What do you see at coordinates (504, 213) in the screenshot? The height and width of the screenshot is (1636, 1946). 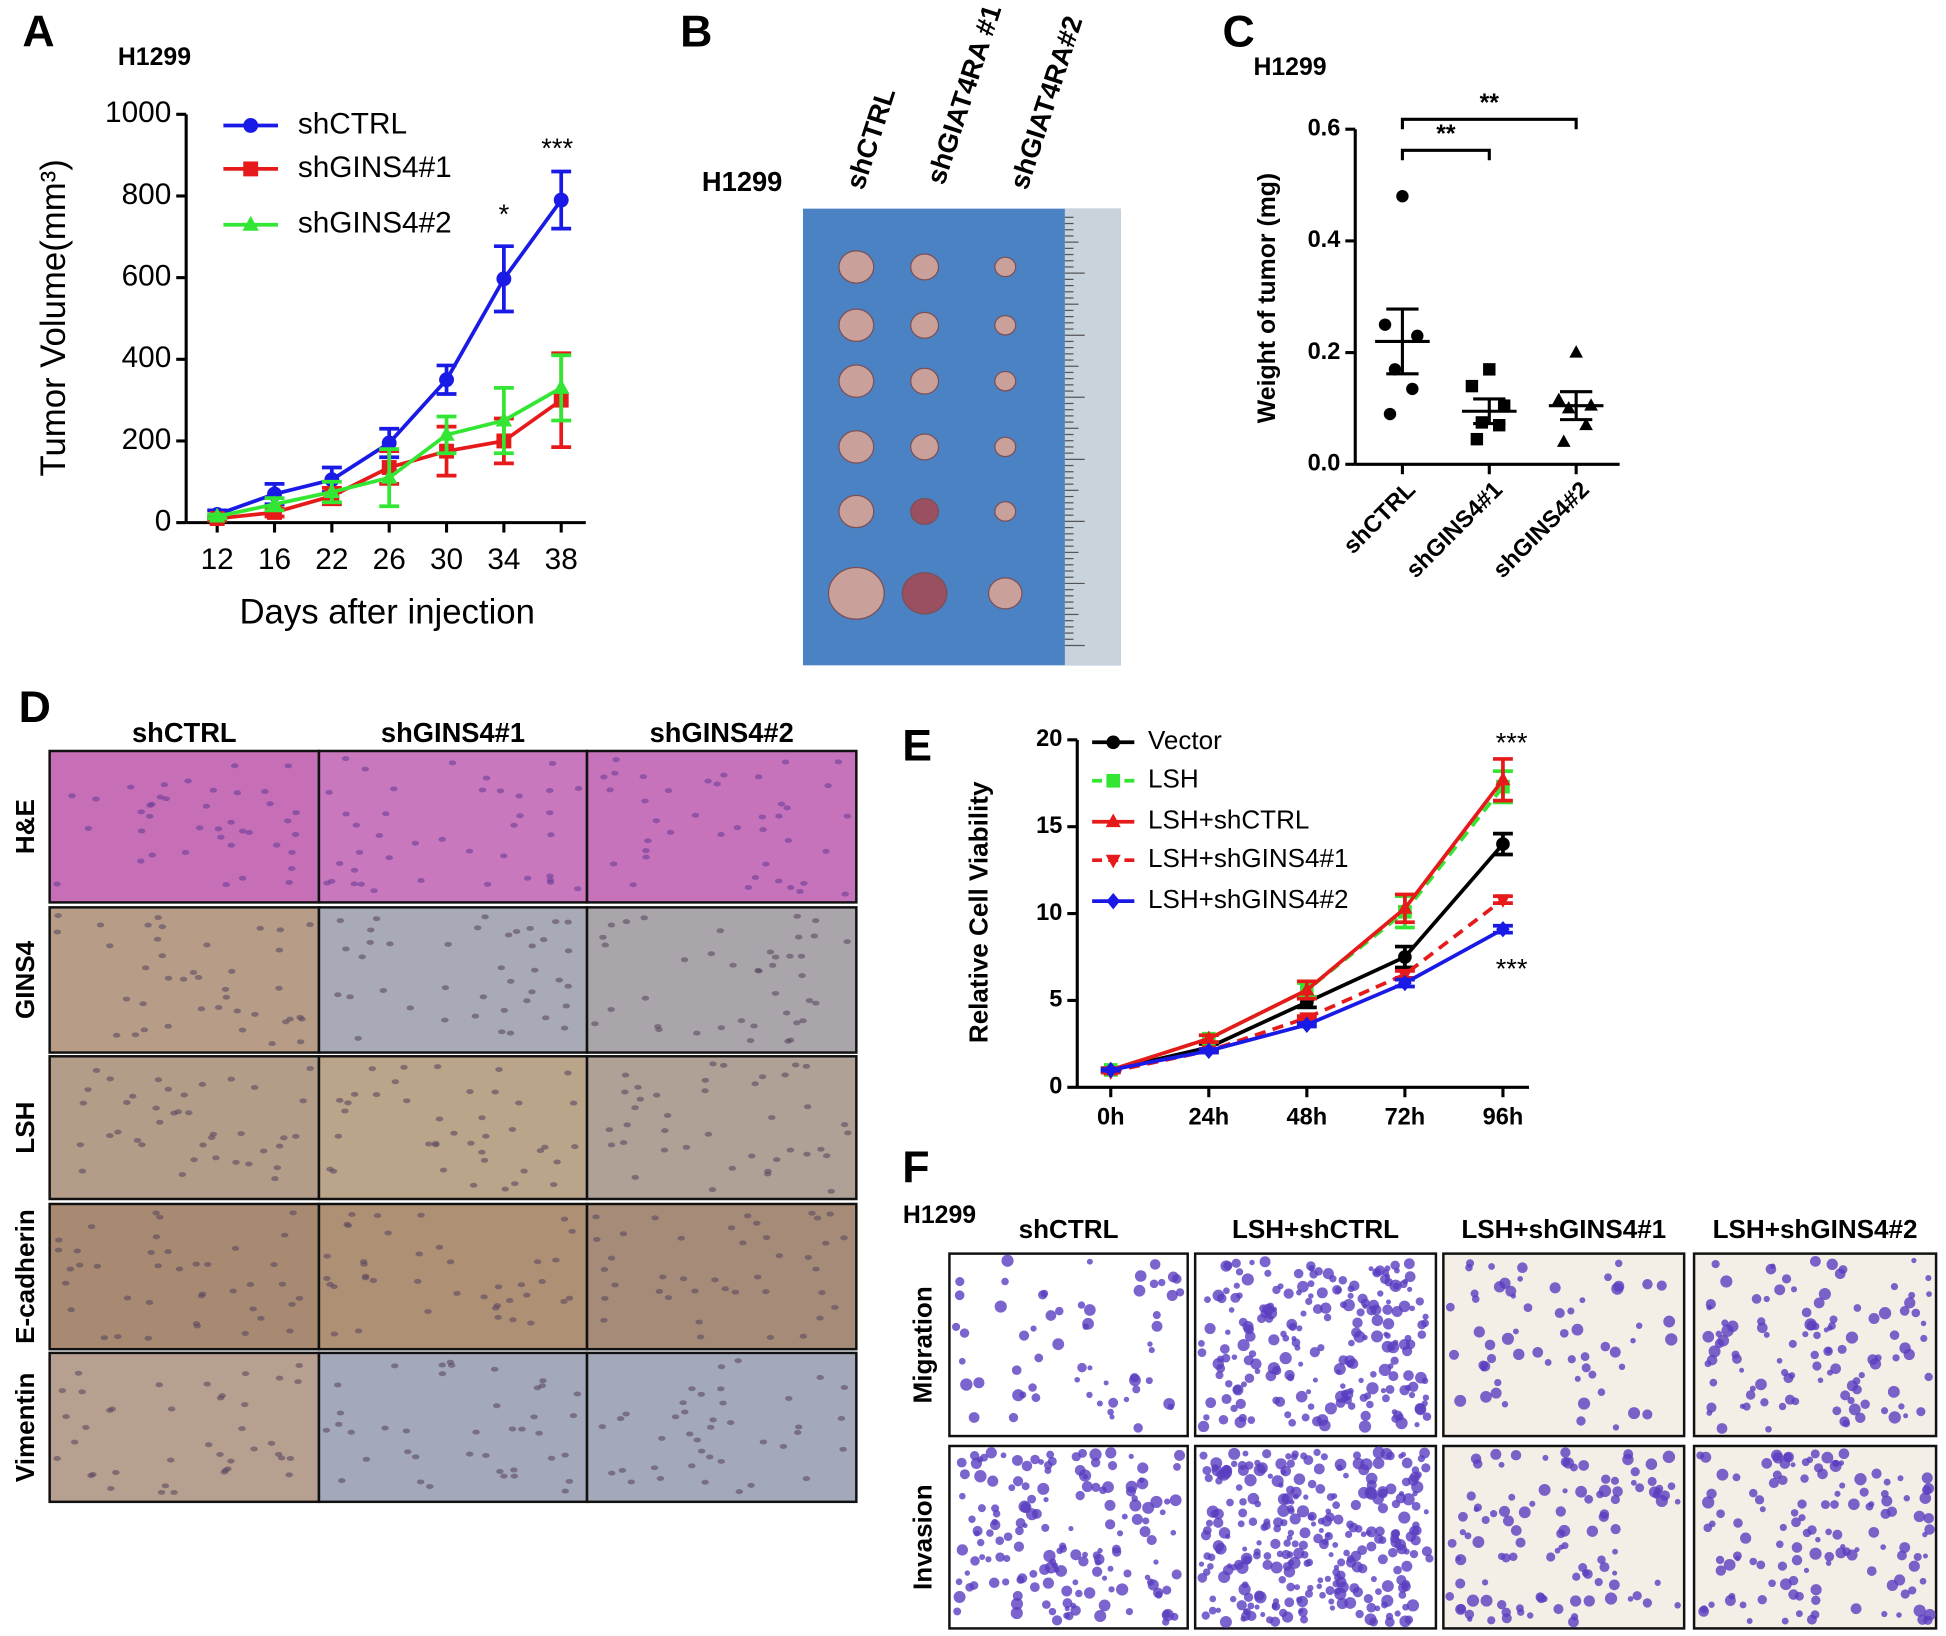 I see `annotation: *` at bounding box center [504, 213].